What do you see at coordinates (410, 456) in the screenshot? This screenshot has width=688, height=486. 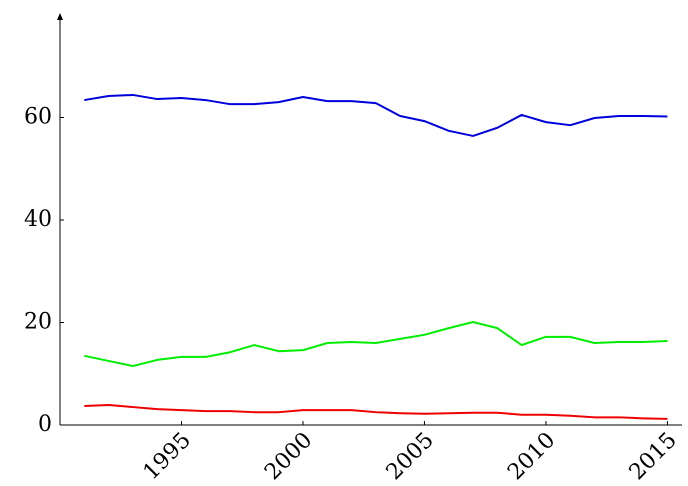 I see `x-tick-label: 2005` at bounding box center [410, 456].